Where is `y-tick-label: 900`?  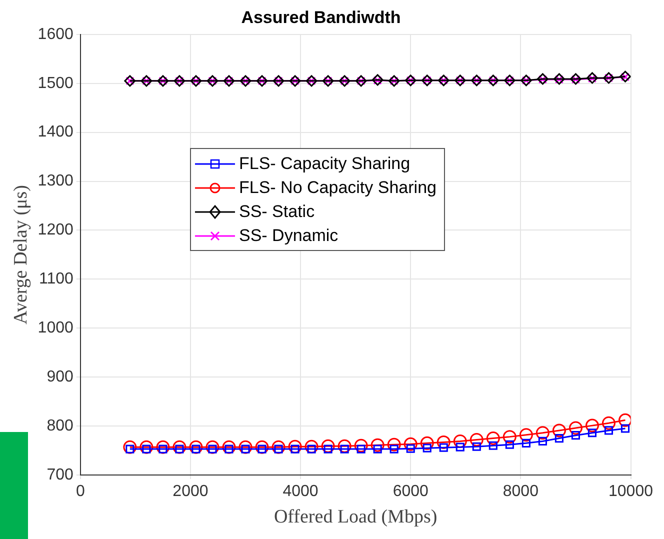
y-tick-label: 900 is located at coordinates (60, 377).